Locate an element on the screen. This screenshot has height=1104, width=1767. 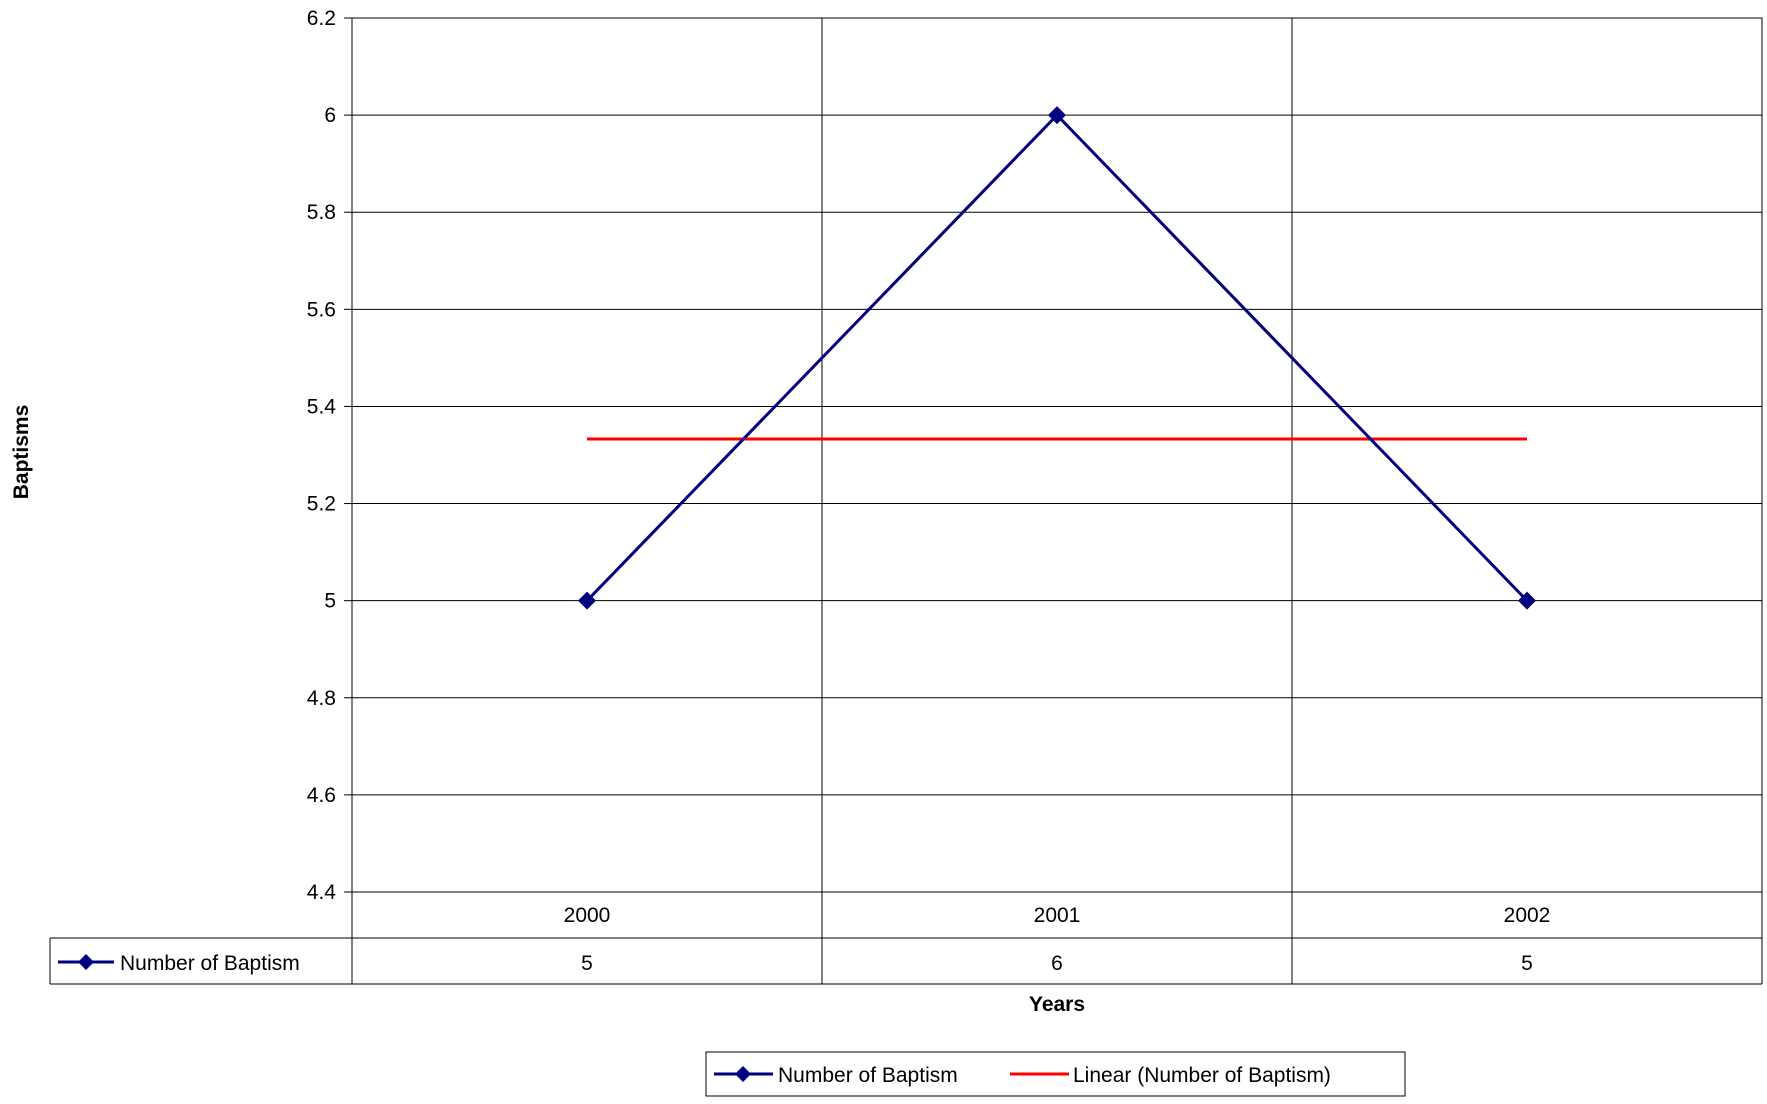
y-tick-label: 4.6 is located at coordinates (321, 795).